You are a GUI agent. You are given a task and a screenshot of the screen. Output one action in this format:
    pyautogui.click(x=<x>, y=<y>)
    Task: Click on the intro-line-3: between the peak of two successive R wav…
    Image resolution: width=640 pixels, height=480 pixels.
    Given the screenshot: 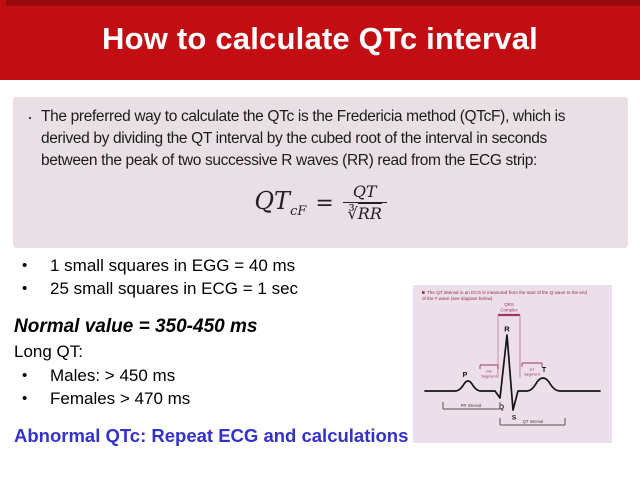 What is the action you would take?
    pyautogui.click(x=289, y=160)
    